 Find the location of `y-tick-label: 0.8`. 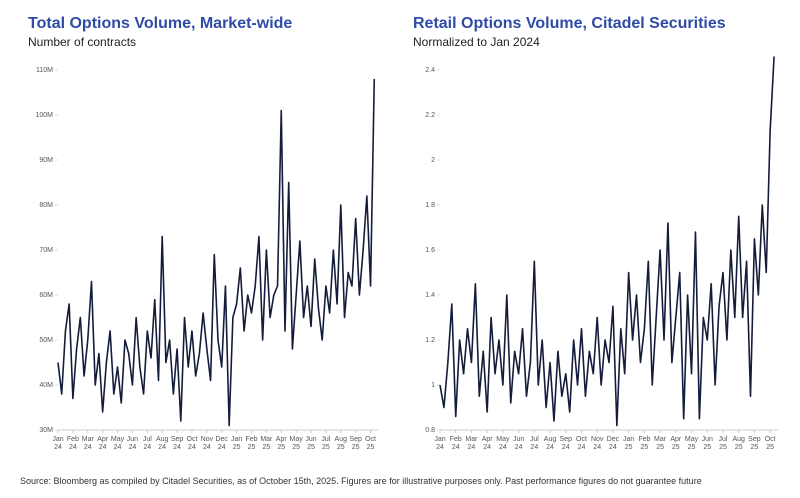

y-tick-label: 0.8 is located at coordinates (430, 430).